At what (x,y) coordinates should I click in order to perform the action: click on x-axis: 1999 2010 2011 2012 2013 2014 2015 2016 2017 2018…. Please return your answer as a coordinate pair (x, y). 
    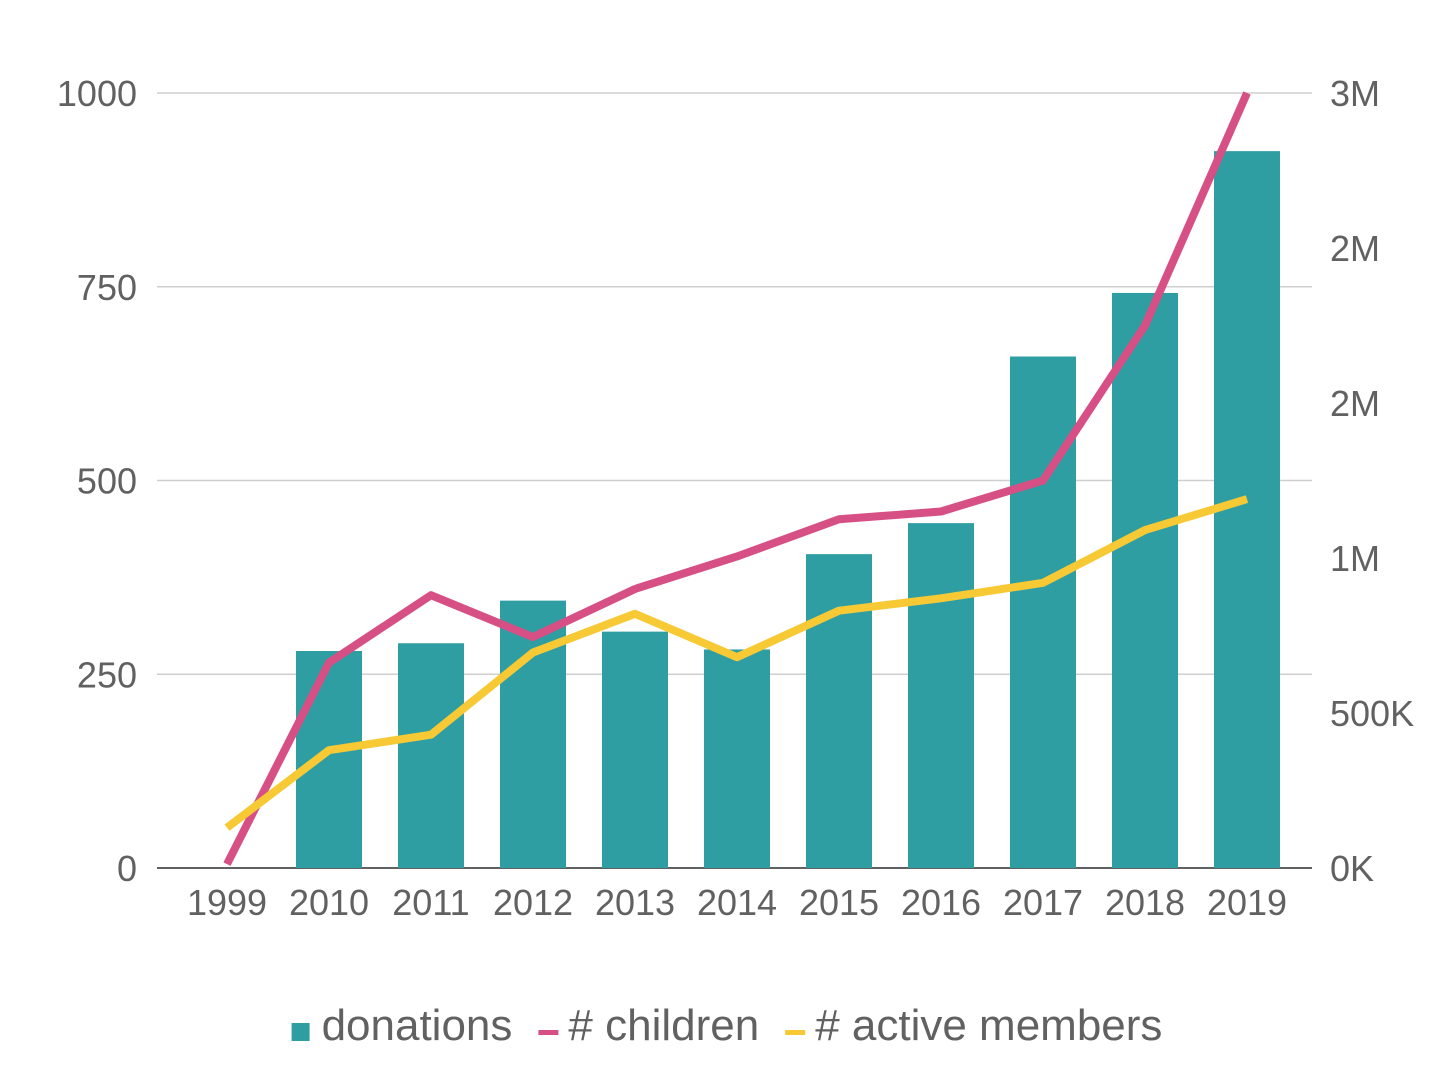
    Looking at the image, I should click on (737, 902).